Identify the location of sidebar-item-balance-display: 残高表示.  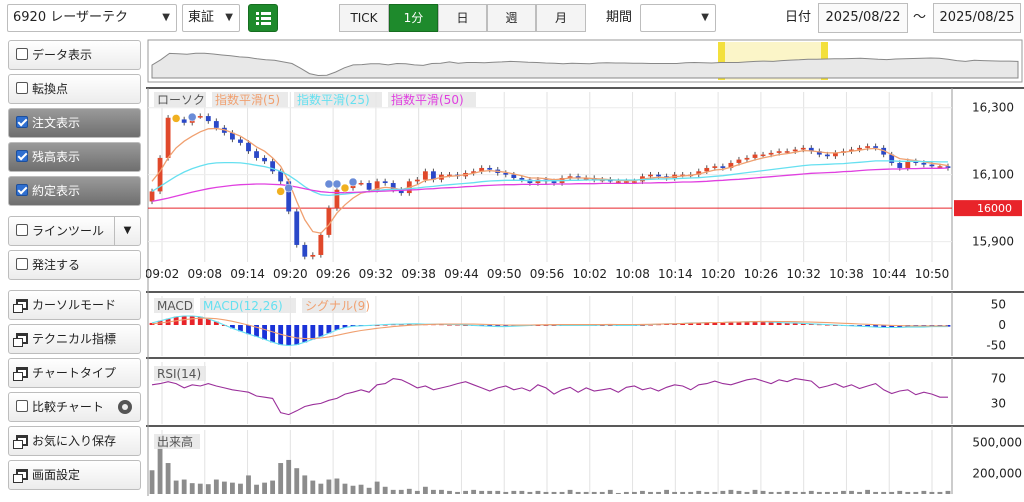
(74, 157).